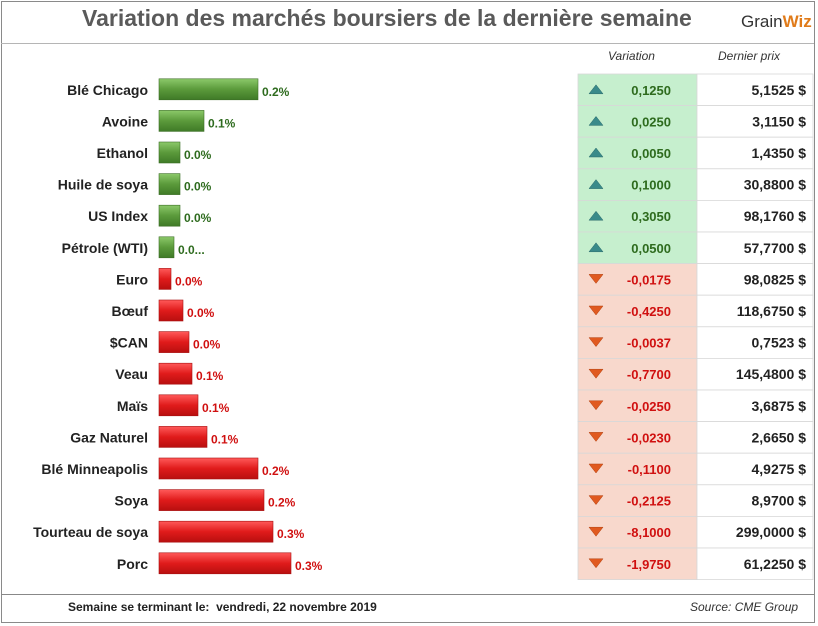 Image resolution: width=818 pixels, height=626 pixels. I want to click on last-price-value: 0,7523 $, so click(779, 343).